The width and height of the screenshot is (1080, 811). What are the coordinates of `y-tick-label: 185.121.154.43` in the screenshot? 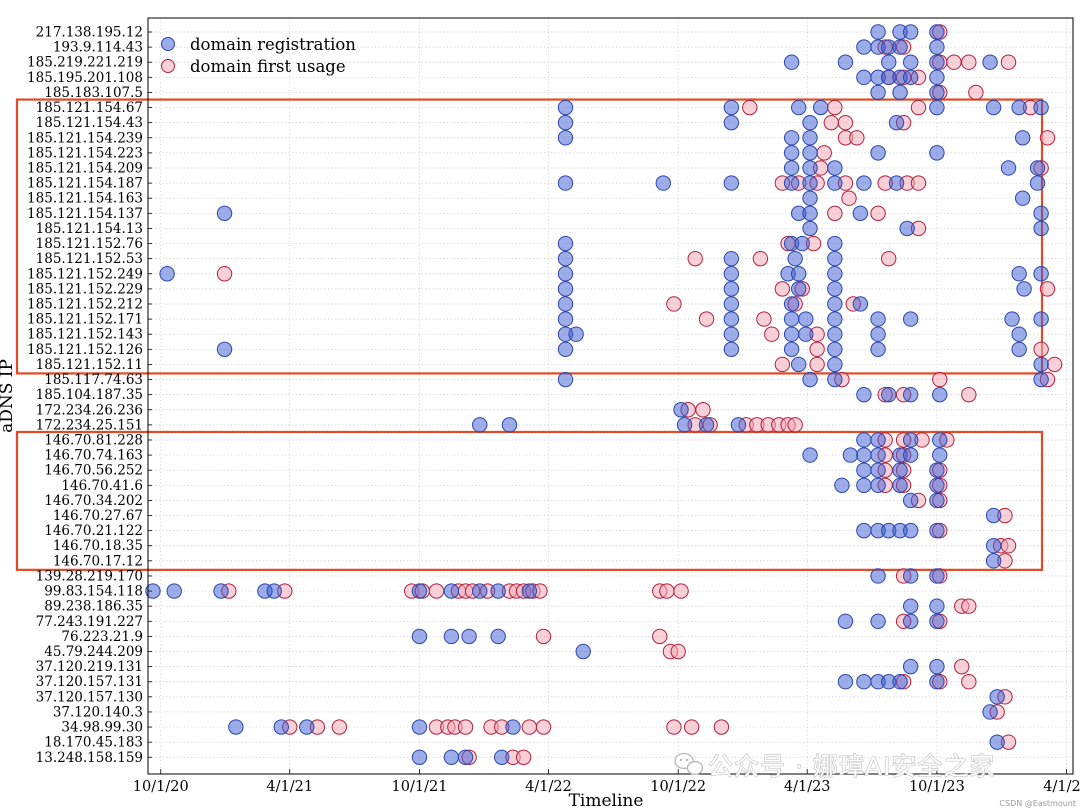 It's located at (89, 123).